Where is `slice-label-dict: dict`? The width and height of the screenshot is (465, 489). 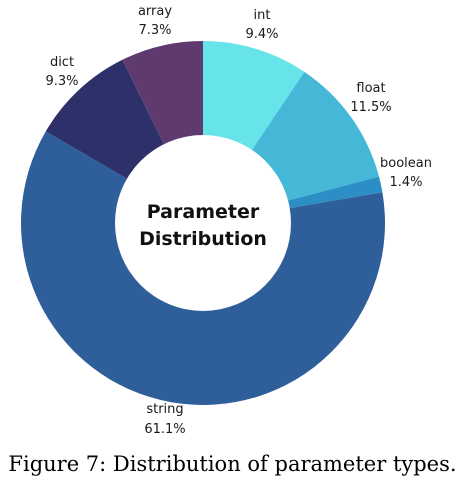
slice-label-dict: dict is located at coordinates (62, 62).